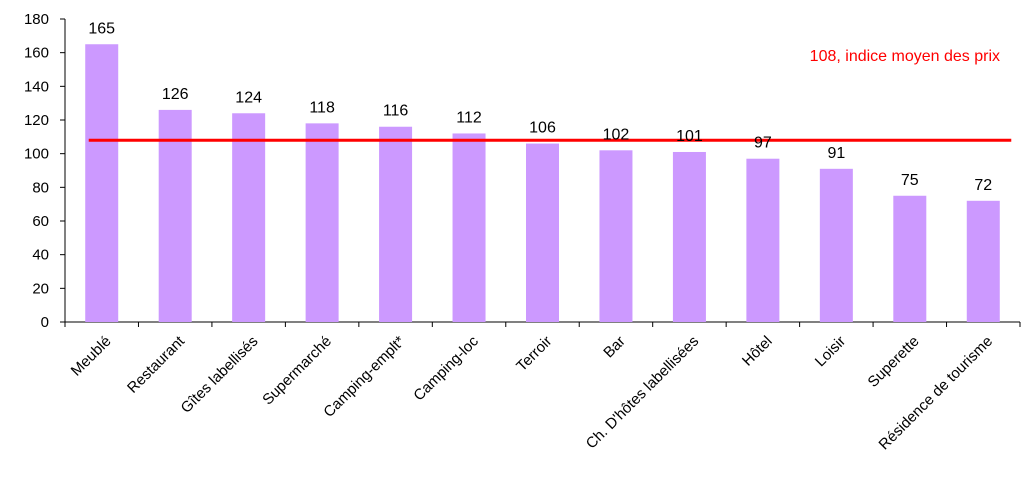  I want to click on y-tick-label: 60, so click(40, 221).